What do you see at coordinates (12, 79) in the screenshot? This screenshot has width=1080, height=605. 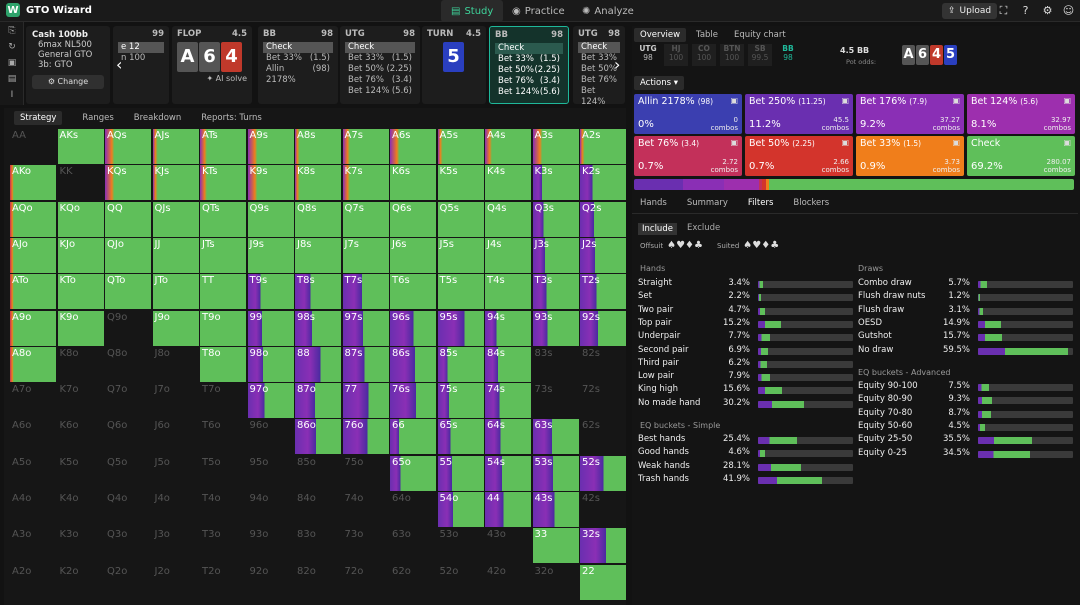 I see `save-as-icon: ▤` at bounding box center [12, 79].